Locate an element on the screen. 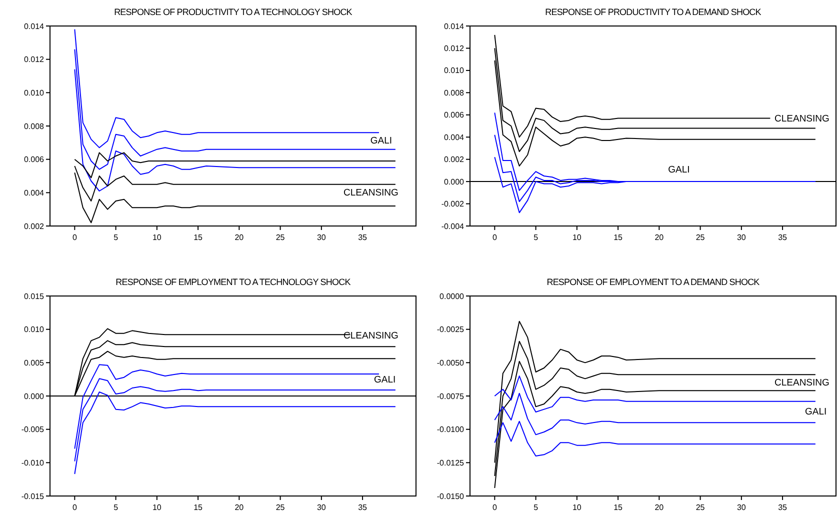  y-tick-label: -0.0125 is located at coordinates (450, 463).